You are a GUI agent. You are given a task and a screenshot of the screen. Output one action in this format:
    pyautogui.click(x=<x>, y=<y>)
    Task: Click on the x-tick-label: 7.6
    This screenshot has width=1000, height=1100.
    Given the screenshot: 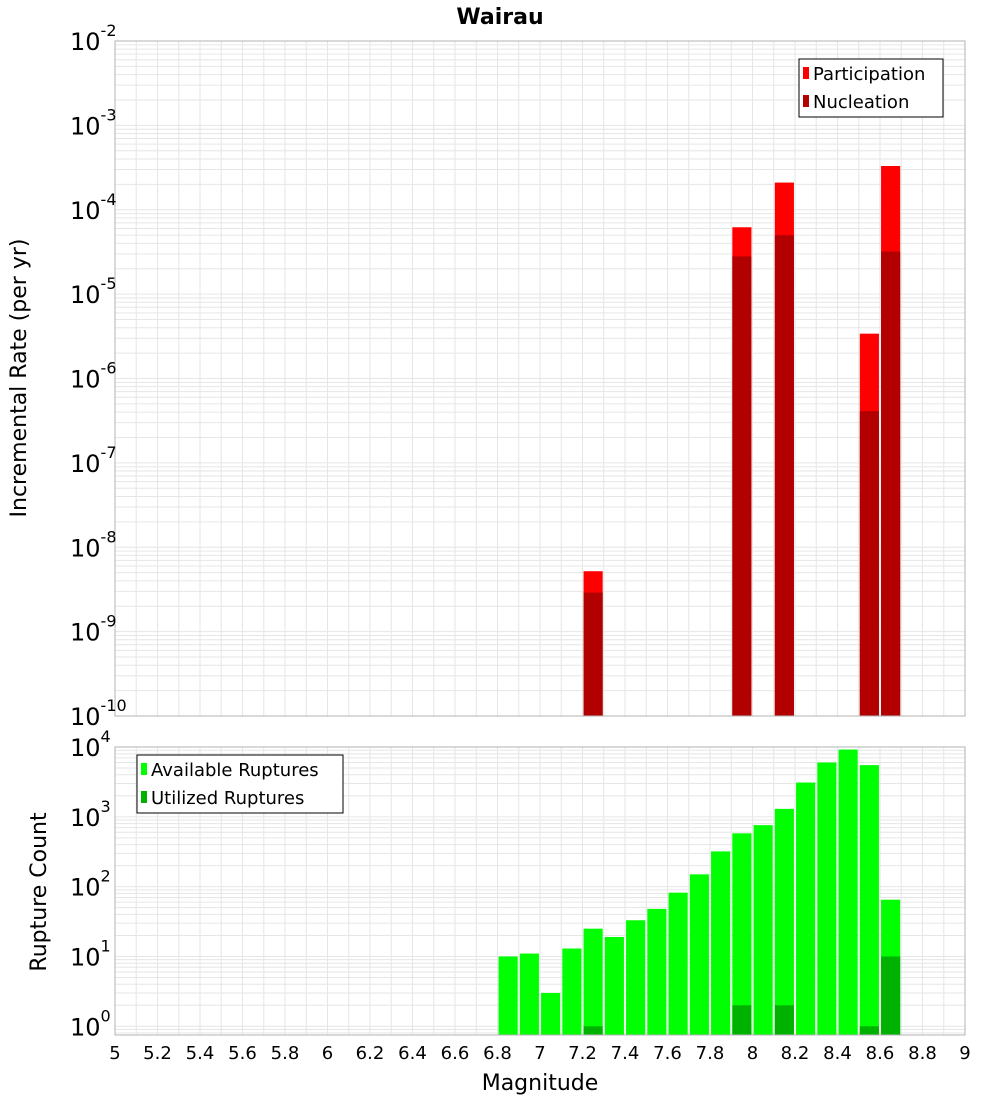 What is the action you would take?
    pyautogui.click(x=667, y=1053)
    